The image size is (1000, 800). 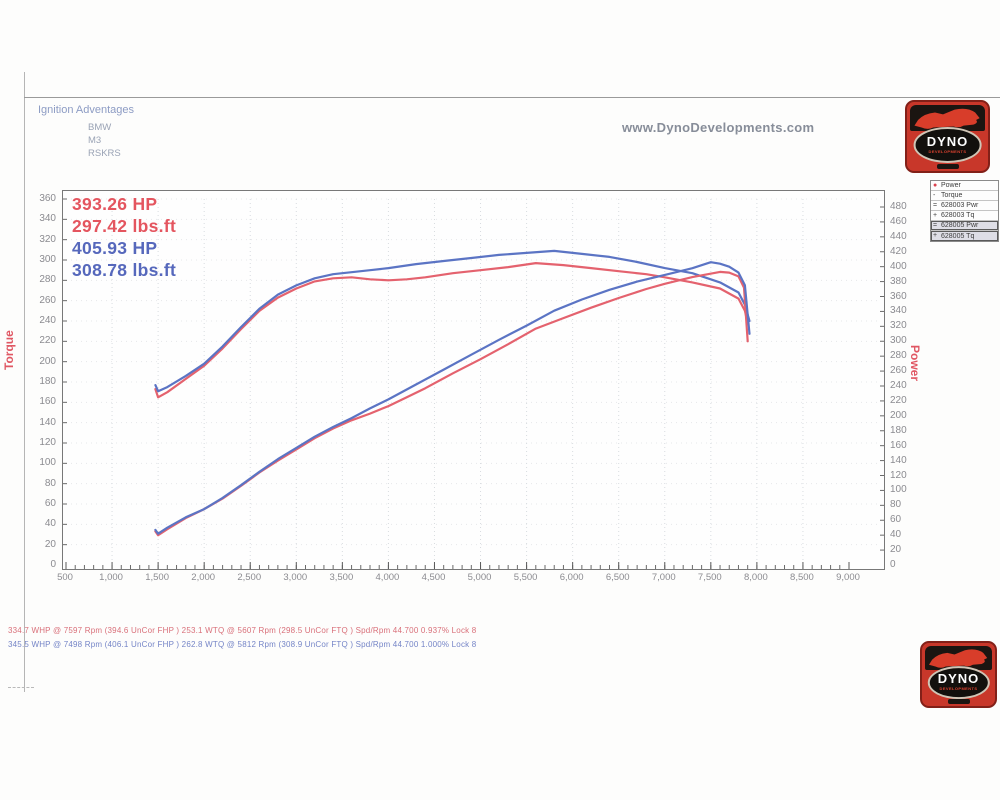 I want to click on rpm-tick-label: 6,000, so click(x=571, y=577).